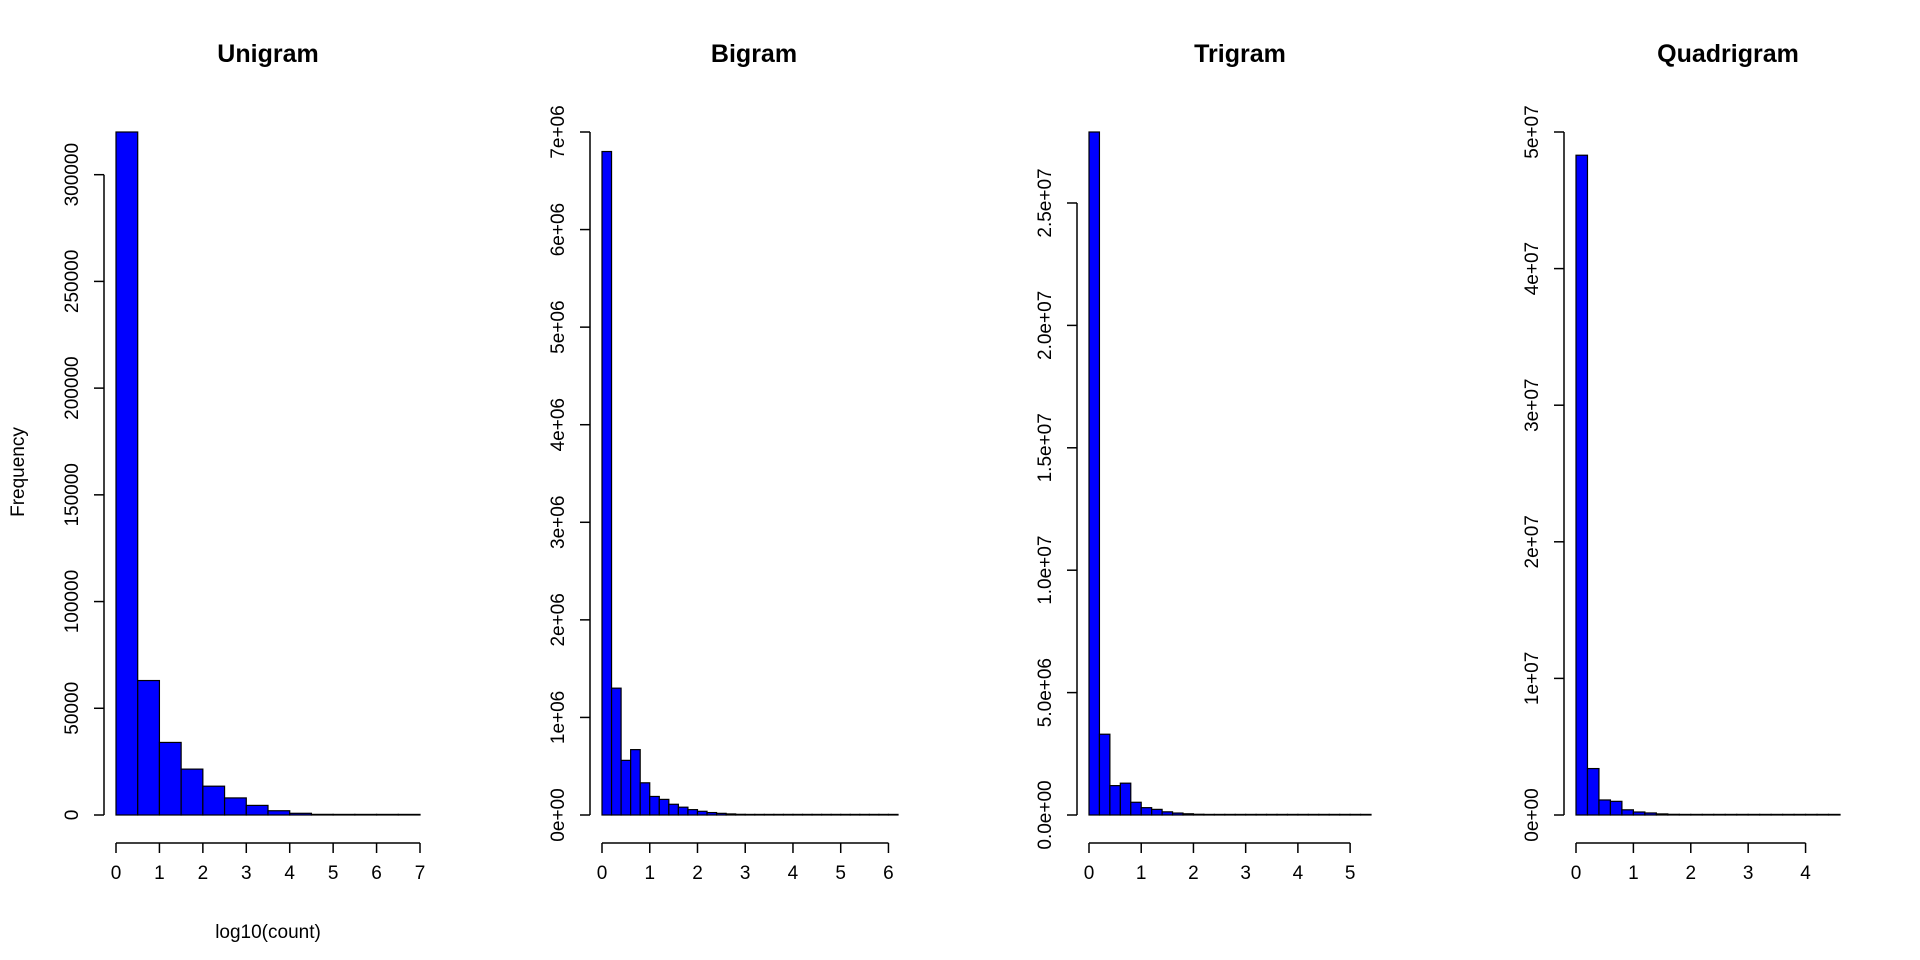 The height and width of the screenshot is (960, 1920). What do you see at coordinates (420, 873) in the screenshot?
I see `x-tick-label: 7` at bounding box center [420, 873].